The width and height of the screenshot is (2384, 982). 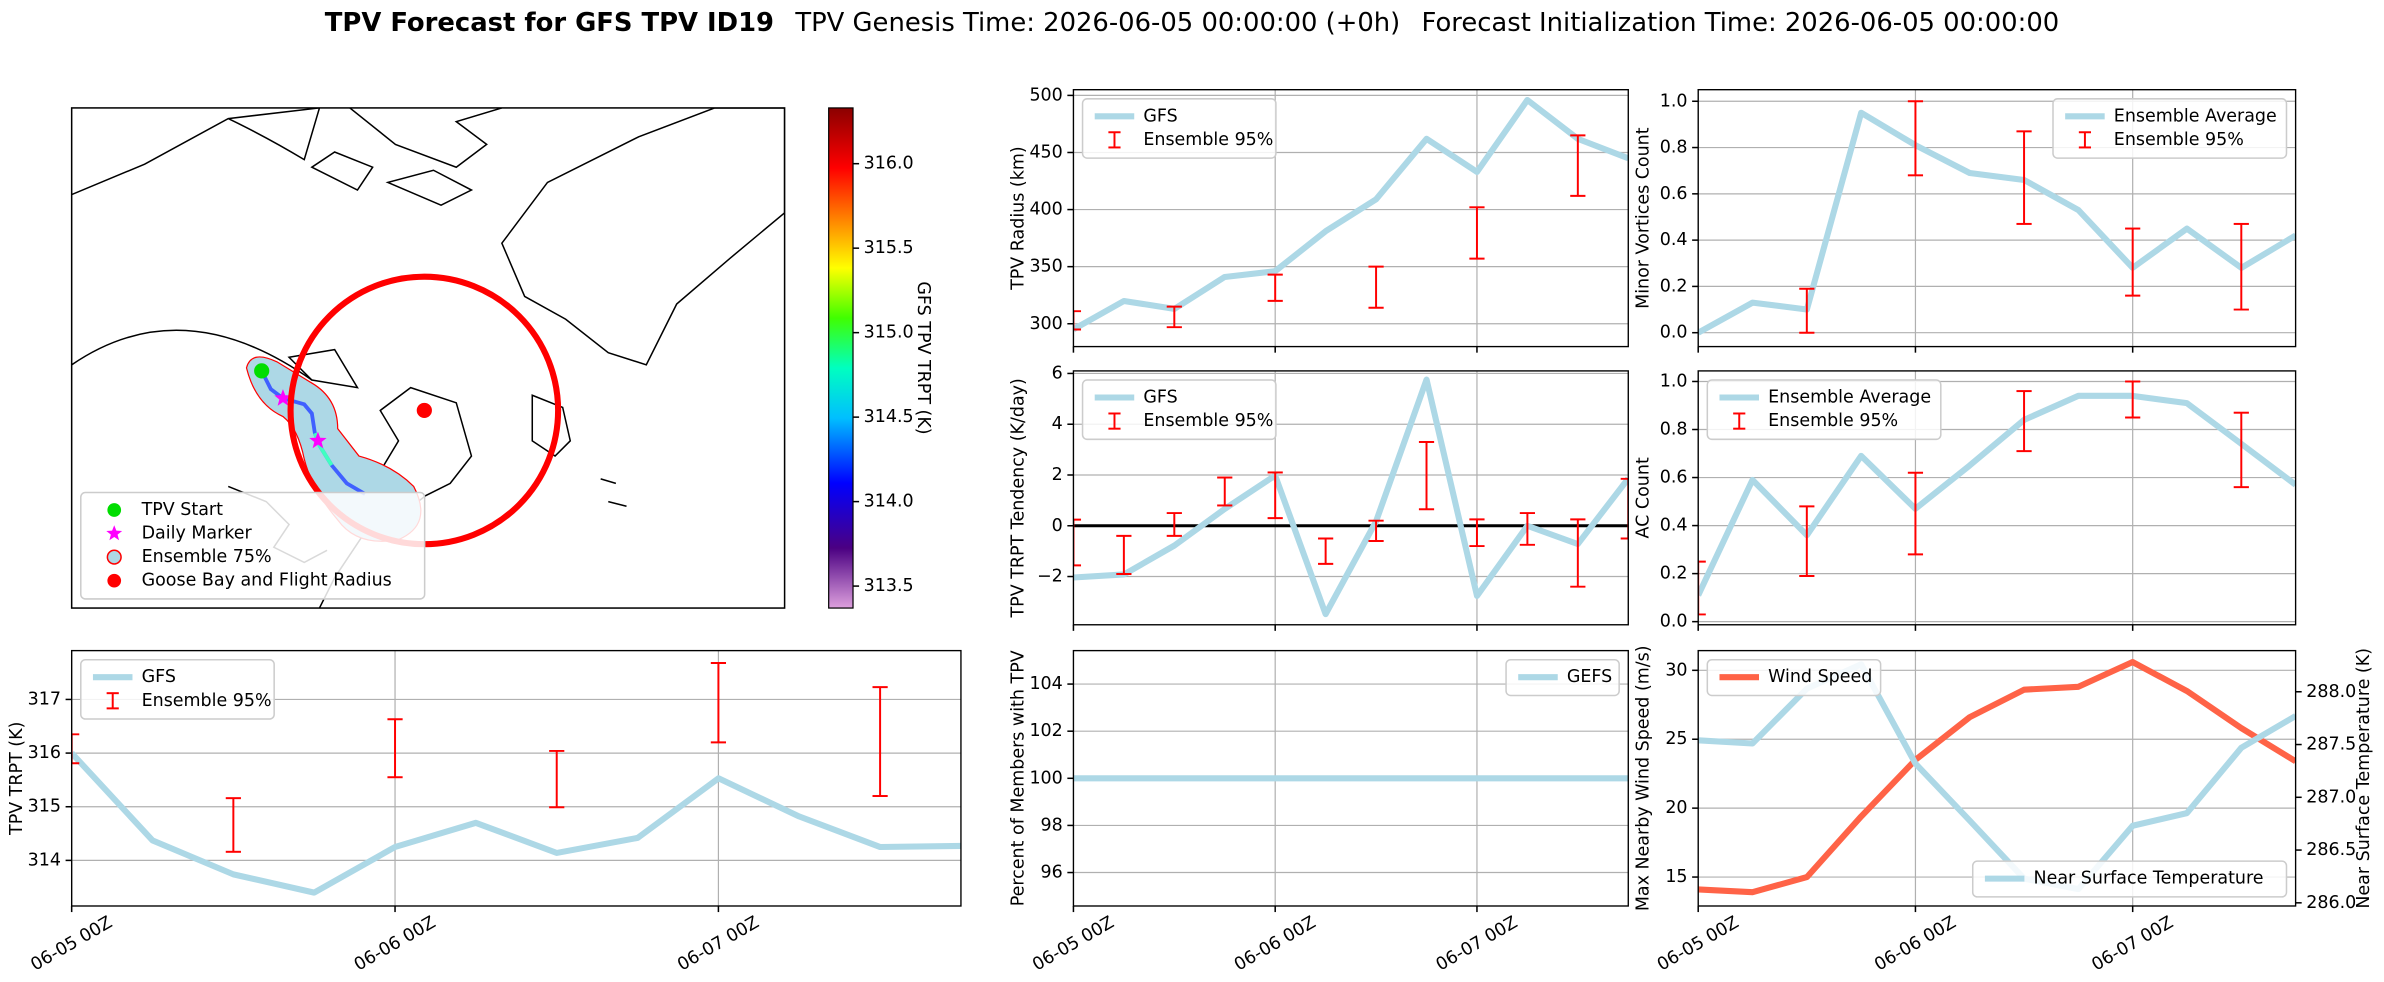 What do you see at coordinates (2331, 850) in the screenshot?
I see `y2-tick-label: 286.5` at bounding box center [2331, 850].